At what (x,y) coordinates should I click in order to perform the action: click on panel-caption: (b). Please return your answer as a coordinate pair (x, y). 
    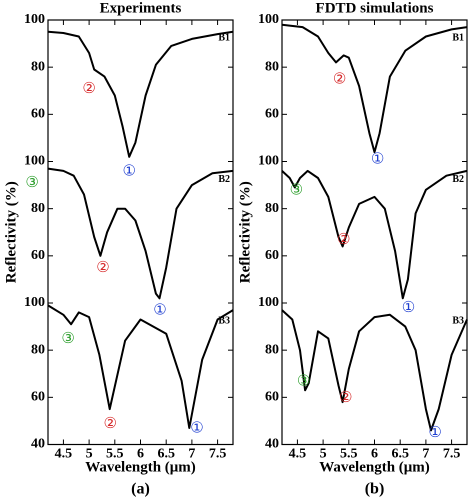
    Looking at the image, I should click on (375, 489).